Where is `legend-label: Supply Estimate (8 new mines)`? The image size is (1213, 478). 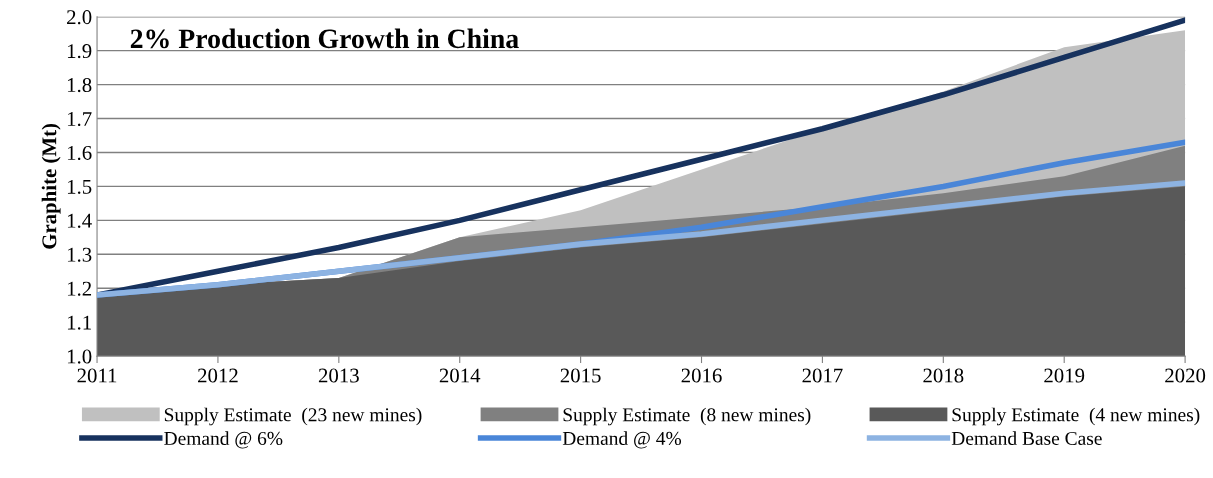
legend-label: Supply Estimate (8 new mines) is located at coordinates (687, 416).